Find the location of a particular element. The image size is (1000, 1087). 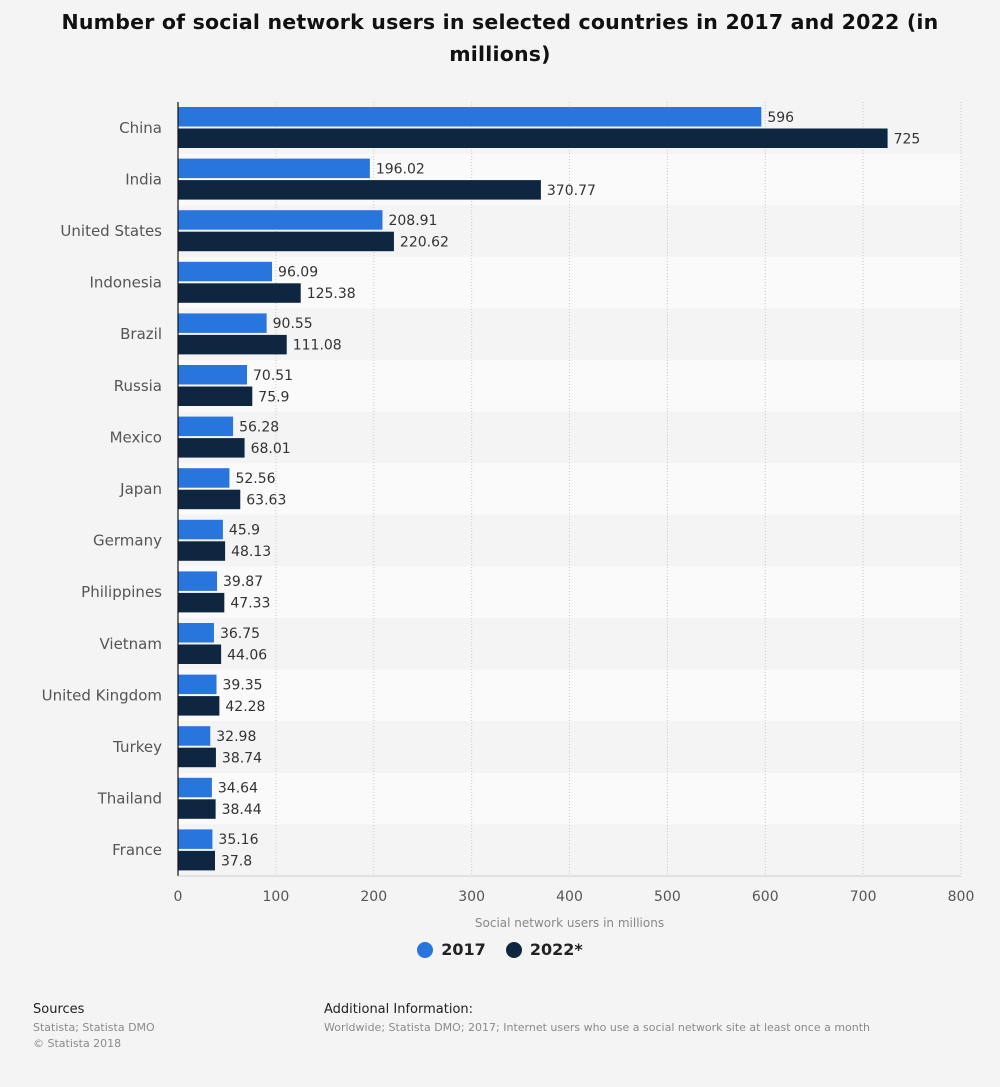

x-tick-label: 0 is located at coordinates (178, 897).